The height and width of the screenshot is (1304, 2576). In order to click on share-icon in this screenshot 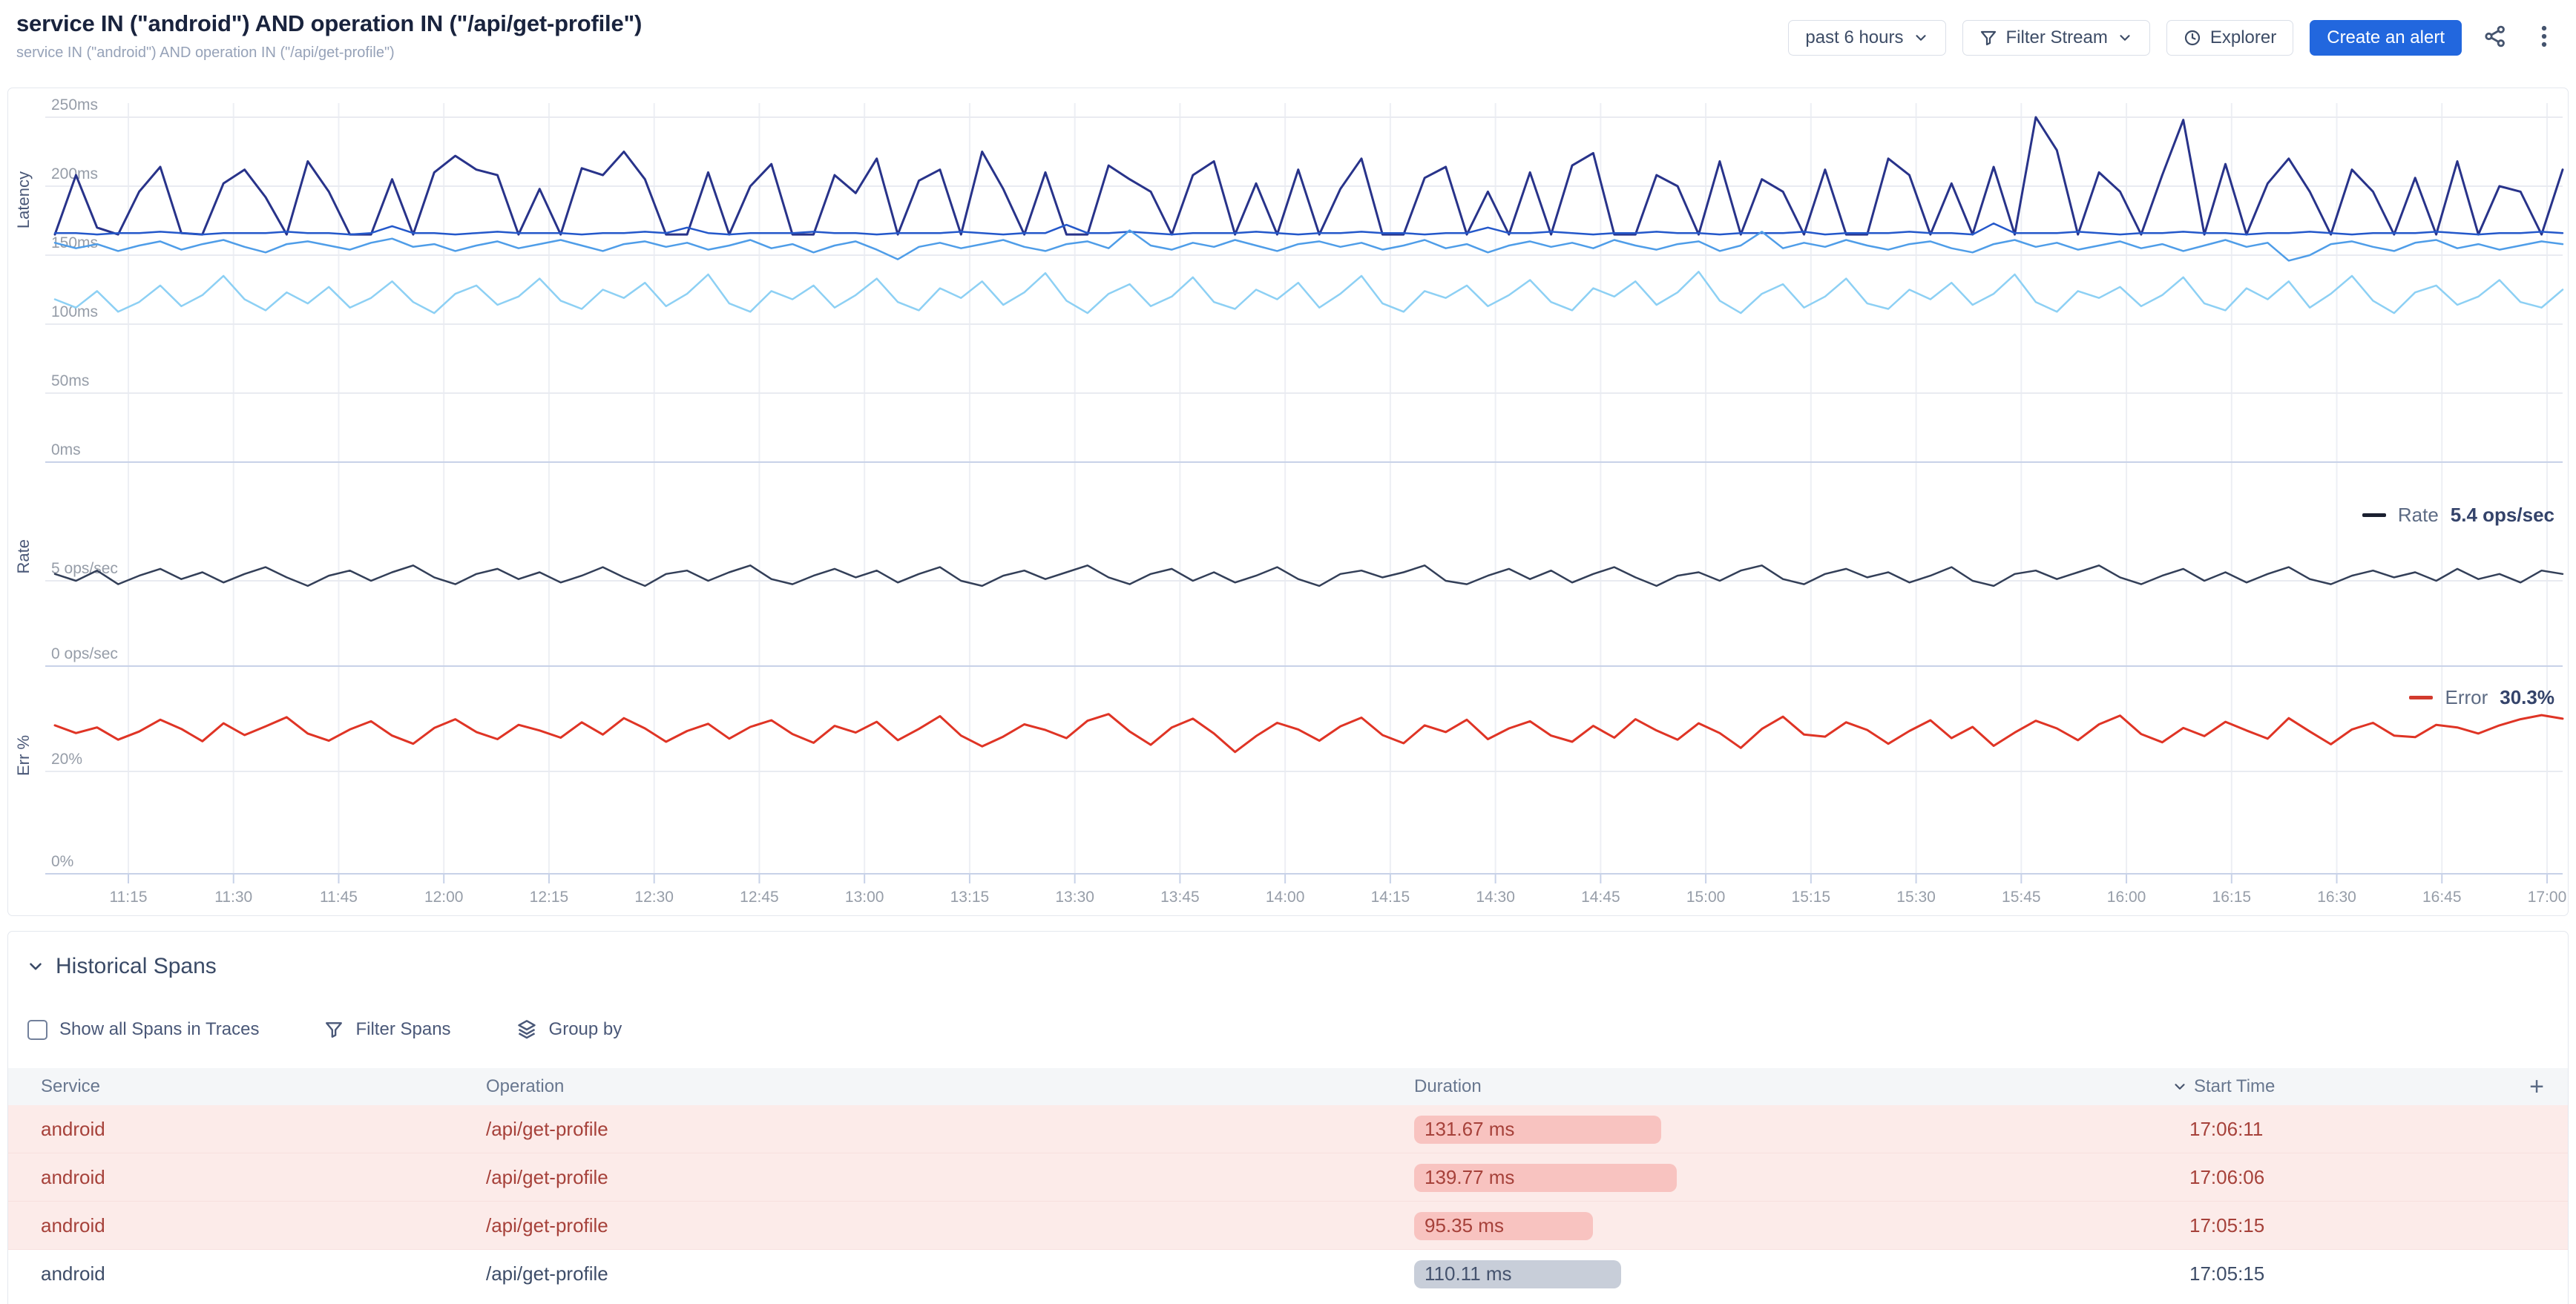, I will do `click(2495, 36)`.